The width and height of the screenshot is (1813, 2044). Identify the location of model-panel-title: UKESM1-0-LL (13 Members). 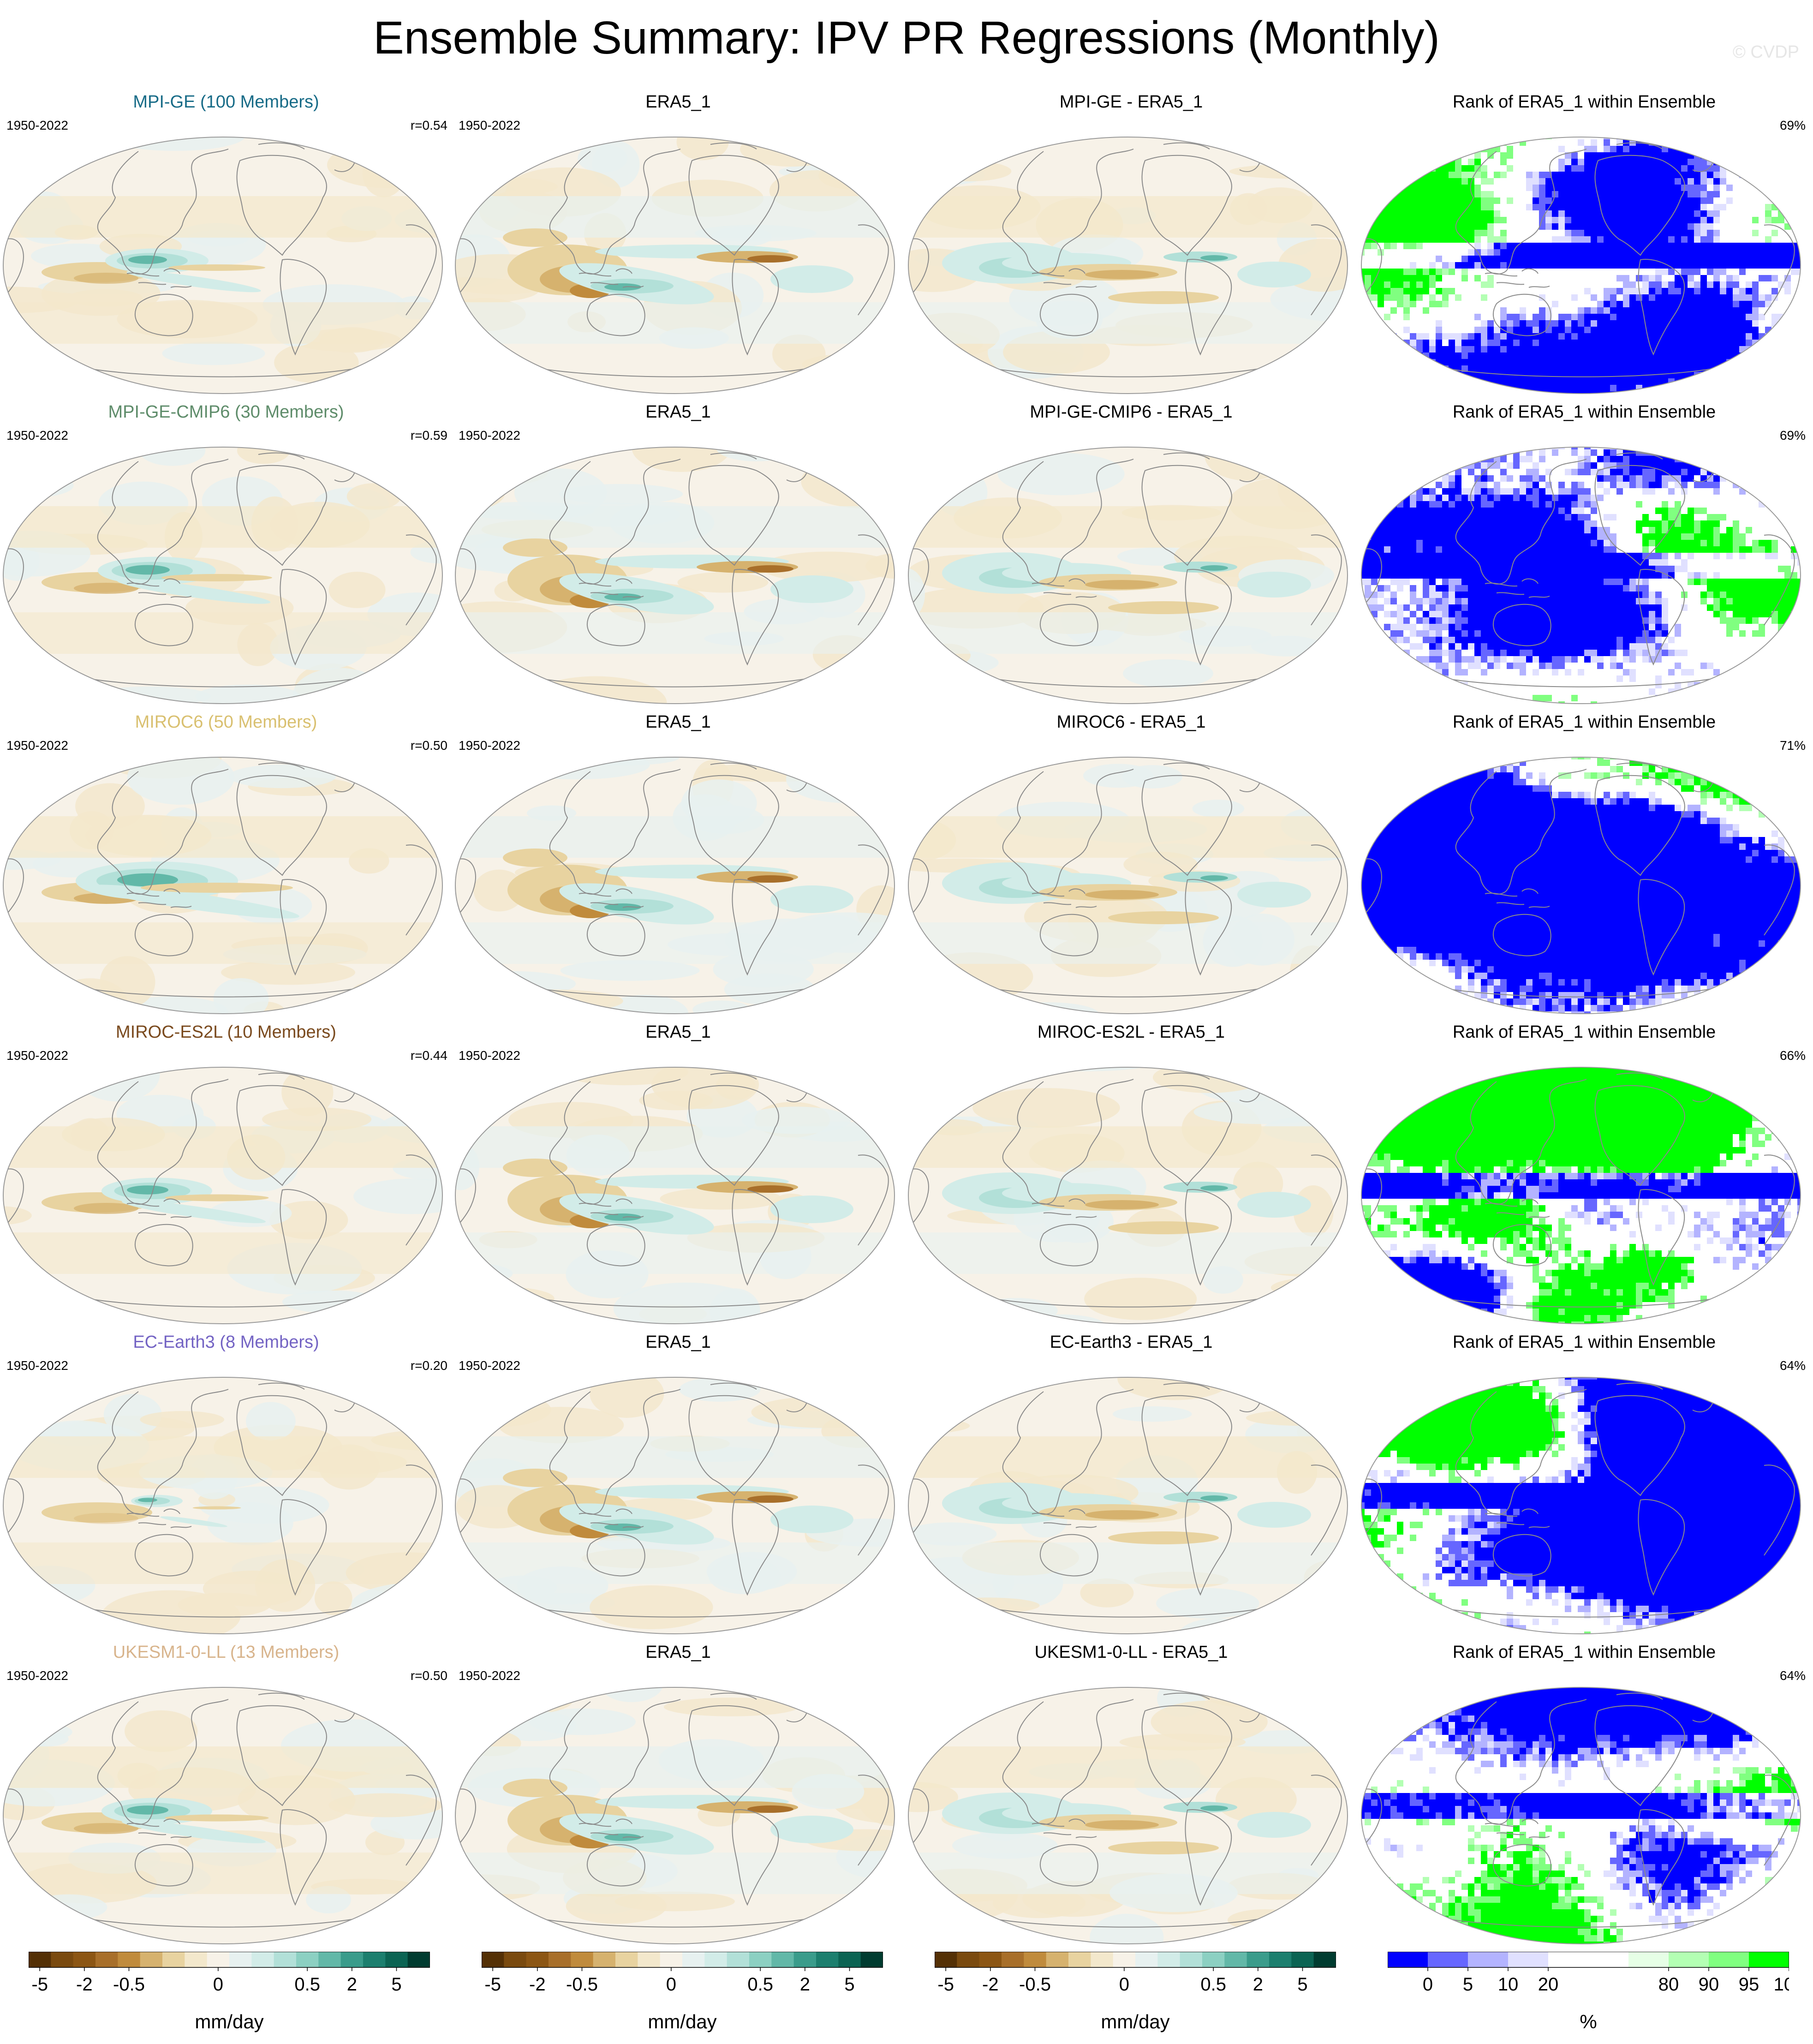
(226, 1652).